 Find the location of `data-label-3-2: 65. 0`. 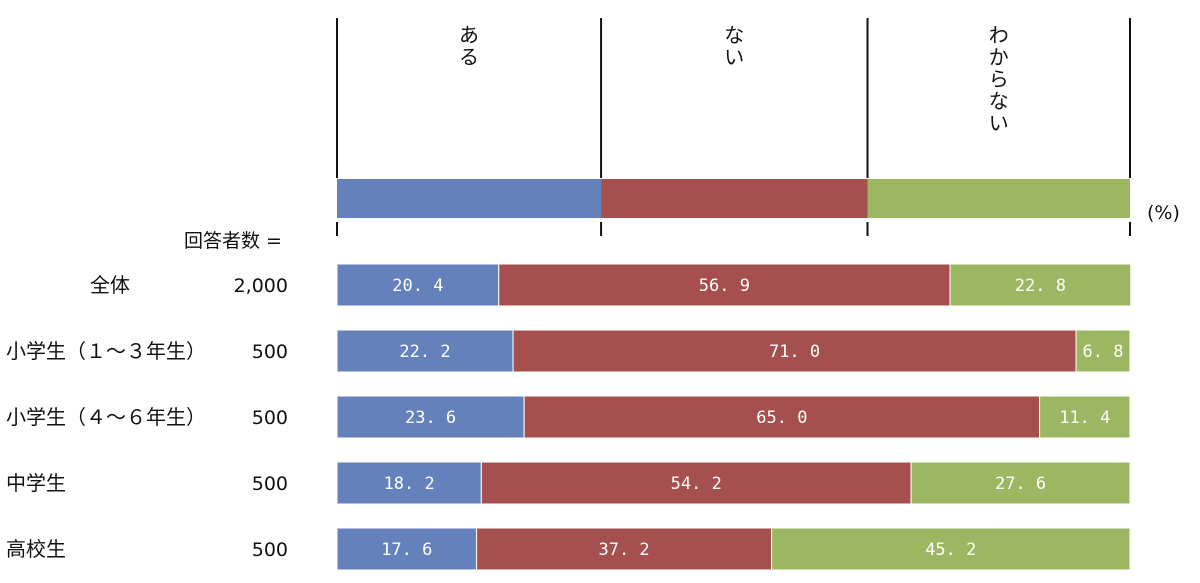

data-label-3-2: 65. 0 is located at coordinates (781, 418).